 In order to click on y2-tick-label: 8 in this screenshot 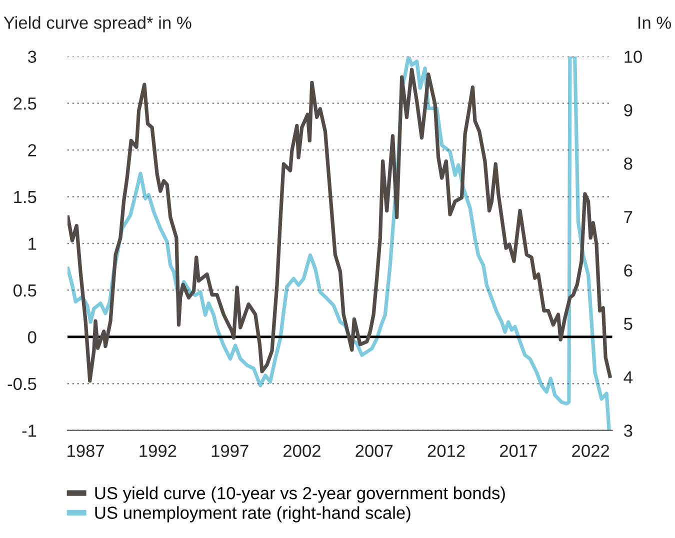, I will do `click(628, 163)`.